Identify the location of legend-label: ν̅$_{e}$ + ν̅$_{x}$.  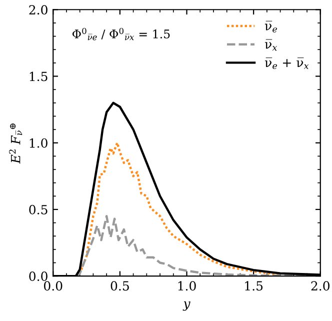
(286, 64).